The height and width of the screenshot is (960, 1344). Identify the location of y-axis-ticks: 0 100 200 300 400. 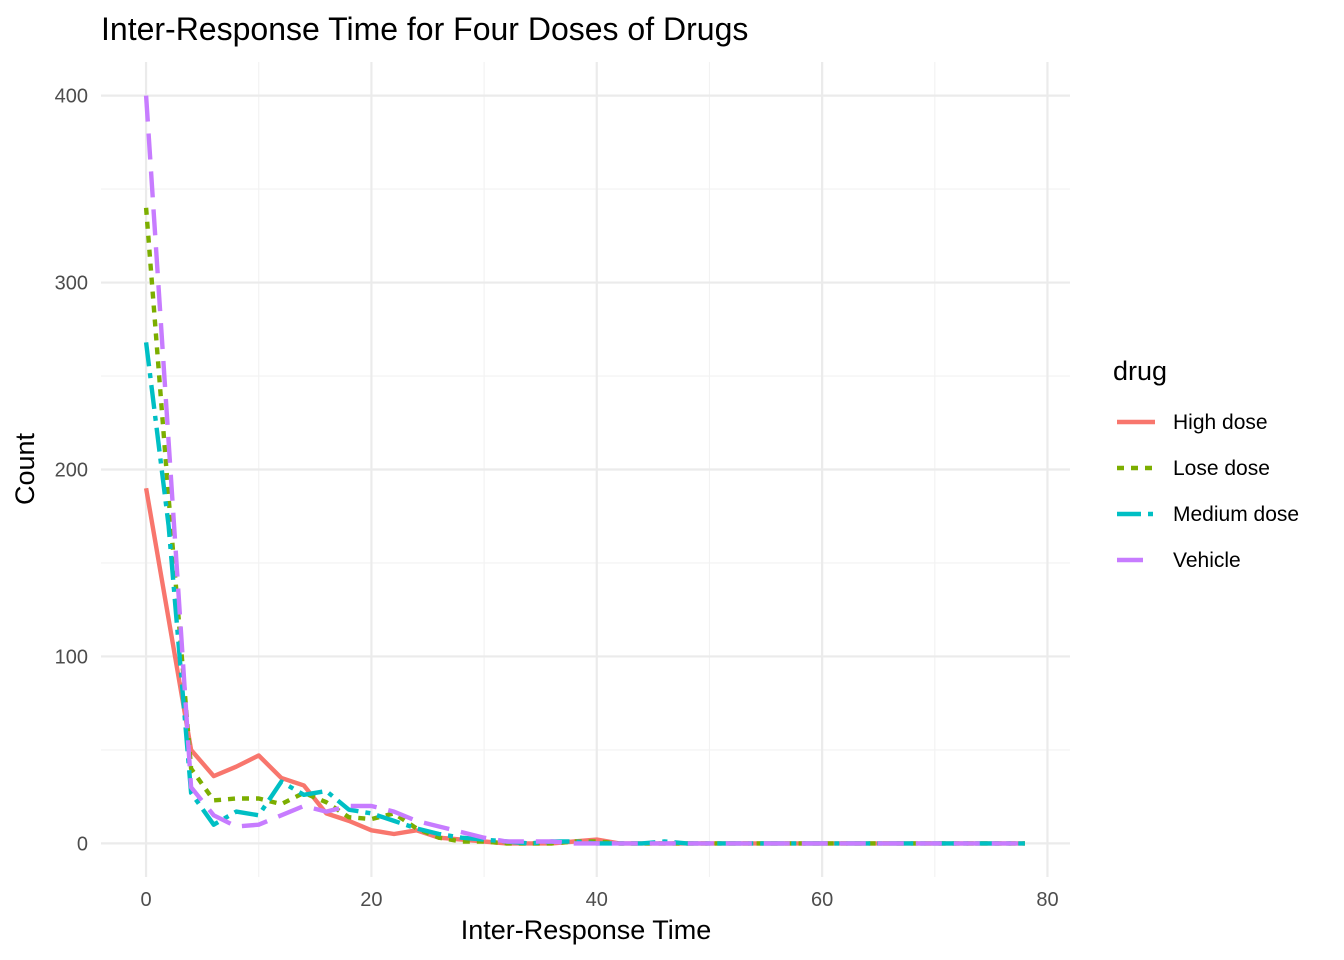
(71, 471).